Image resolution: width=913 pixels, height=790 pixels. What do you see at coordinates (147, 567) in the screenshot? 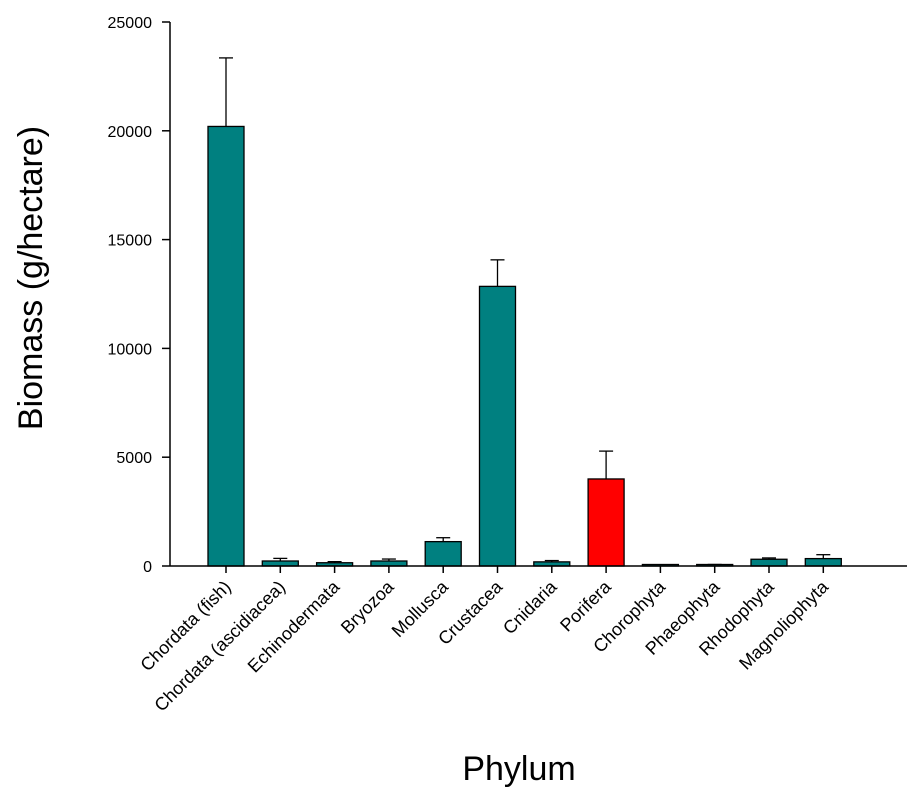
I see `y-tick-label: 0` at bounding box center [147, 567].